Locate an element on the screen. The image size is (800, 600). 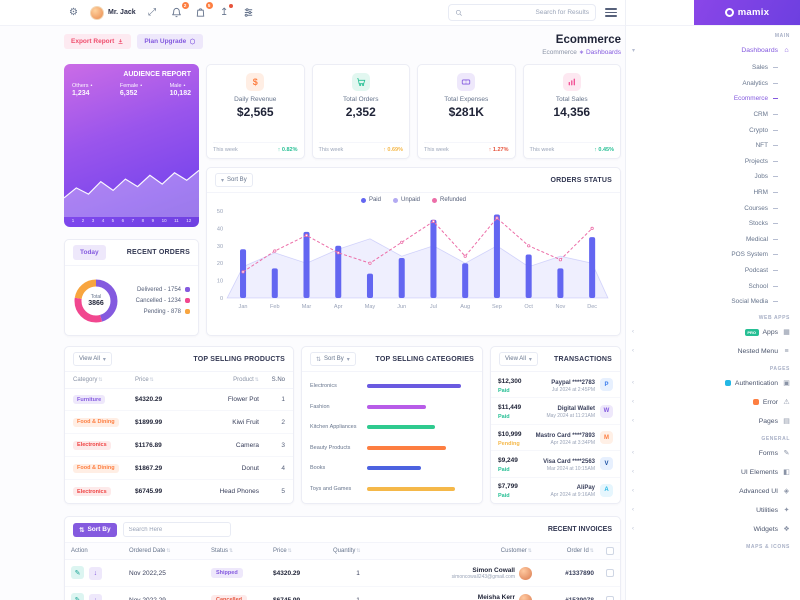
sidebar-item-apps: ‹ PRO Apps ▦ is located at coordinates (711, 332).